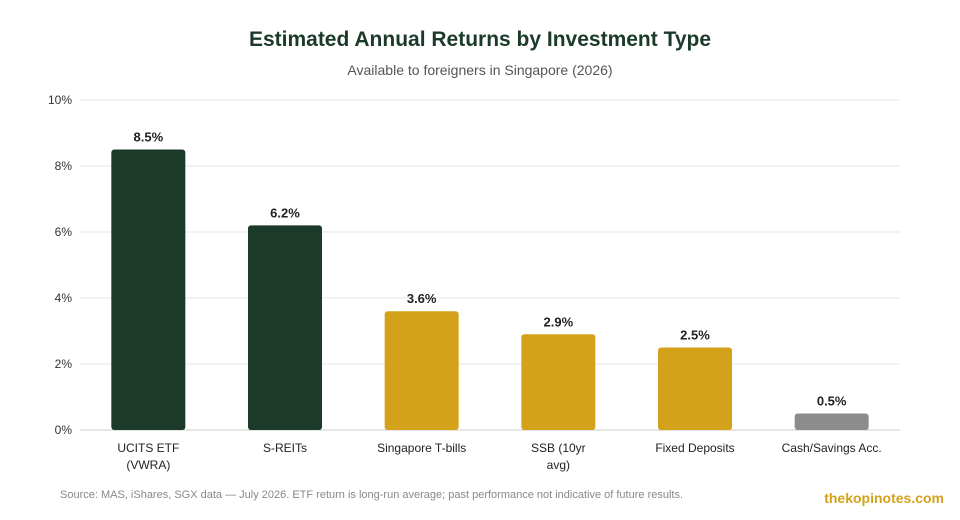 The image size is (960, 520). What do you see at coordinates (832, 401) in the screenshot?
I see `value-label: 0.5%` at bounding box center [832, 401].